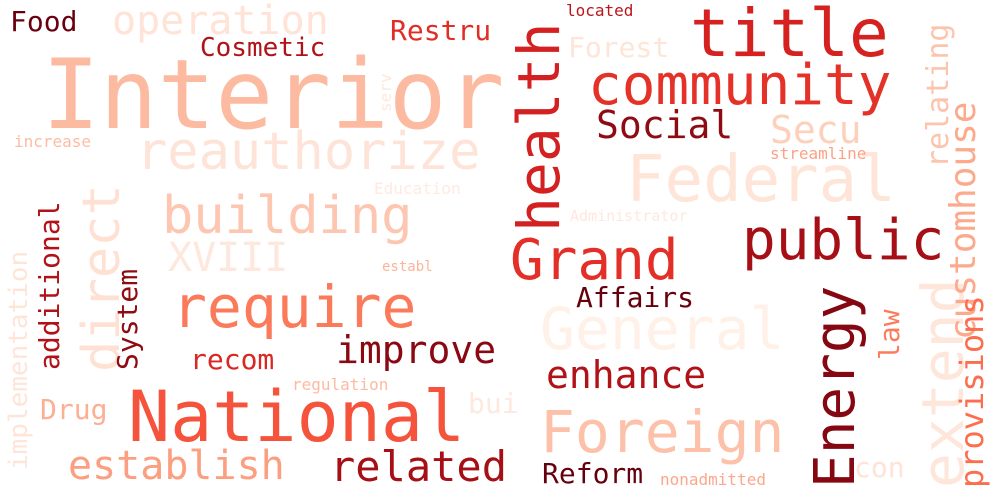  What do you see at coordinates (539, 127) in the screenshot?
I see `word-health: health` at bounding box center [539, 127].